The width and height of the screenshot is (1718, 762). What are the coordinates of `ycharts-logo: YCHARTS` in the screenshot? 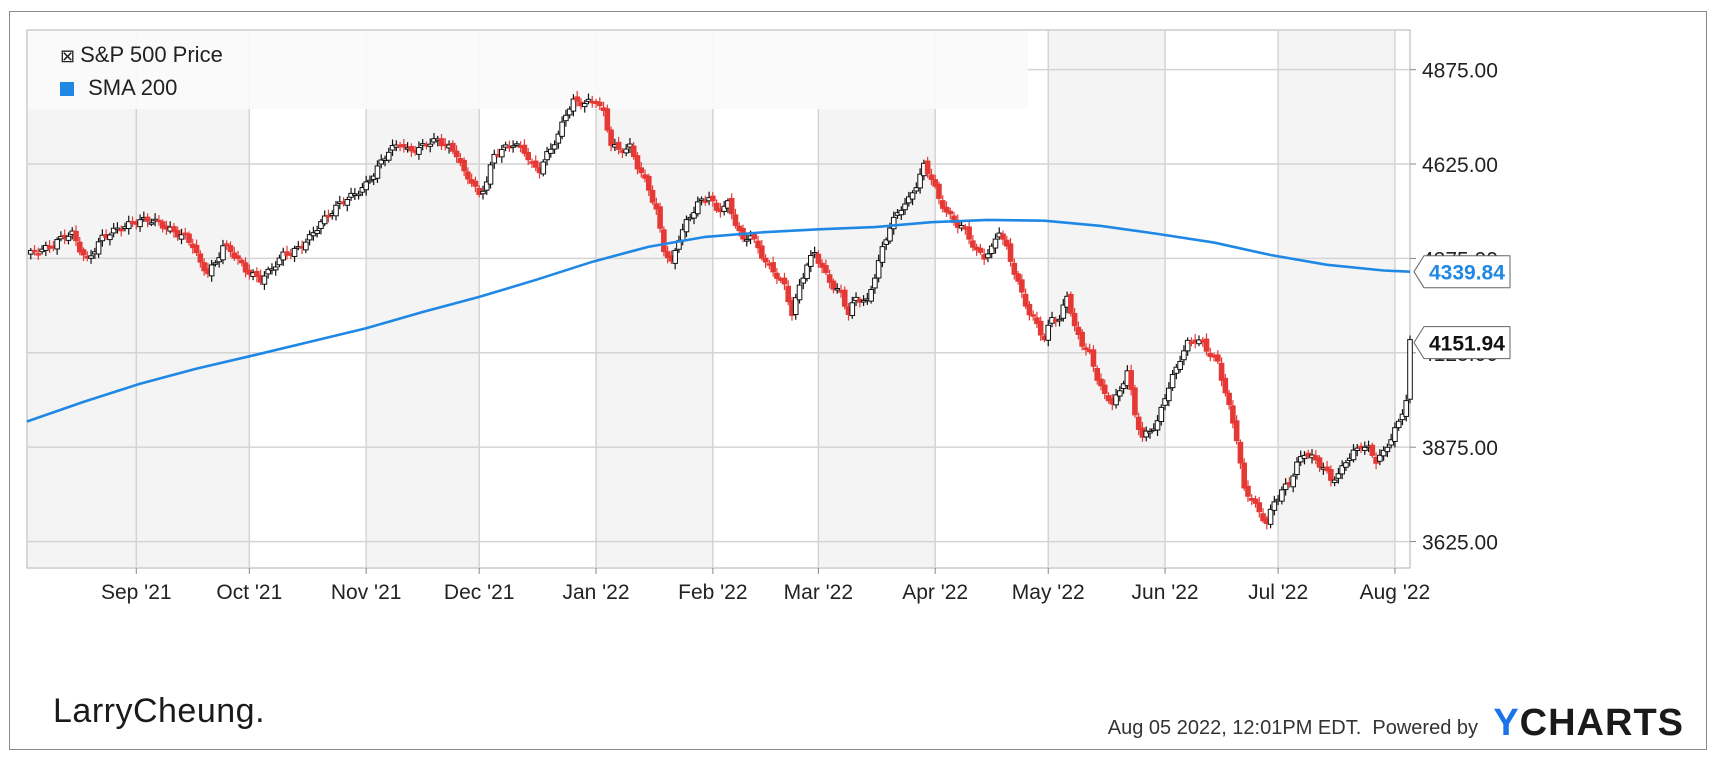 It's located at (1588, 723).